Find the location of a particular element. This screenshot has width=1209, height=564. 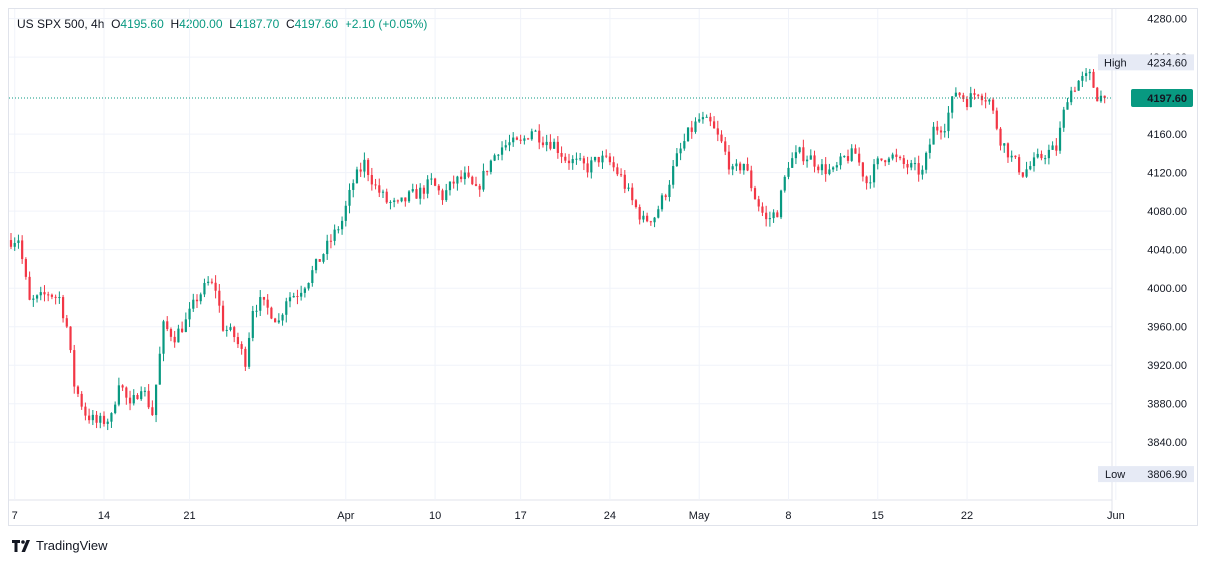

tradingview-logo-text: TradingView is located at coordinates (72, 545).